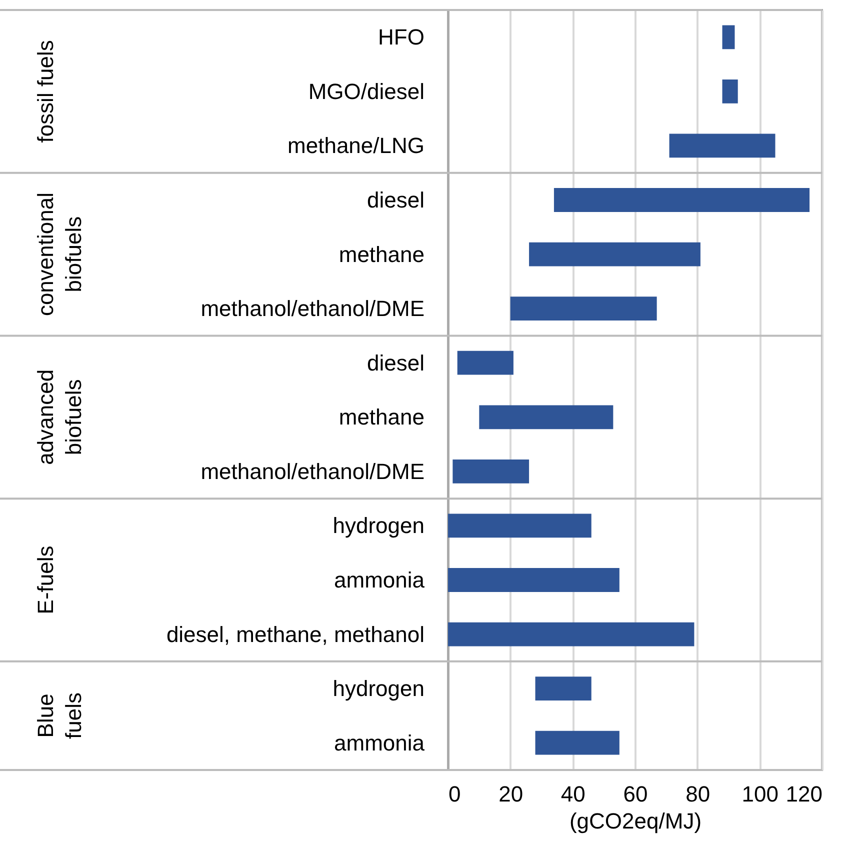 This screenshot has width=846, height=855. I want to click on x-tick-label: 40, so click(573, 794).